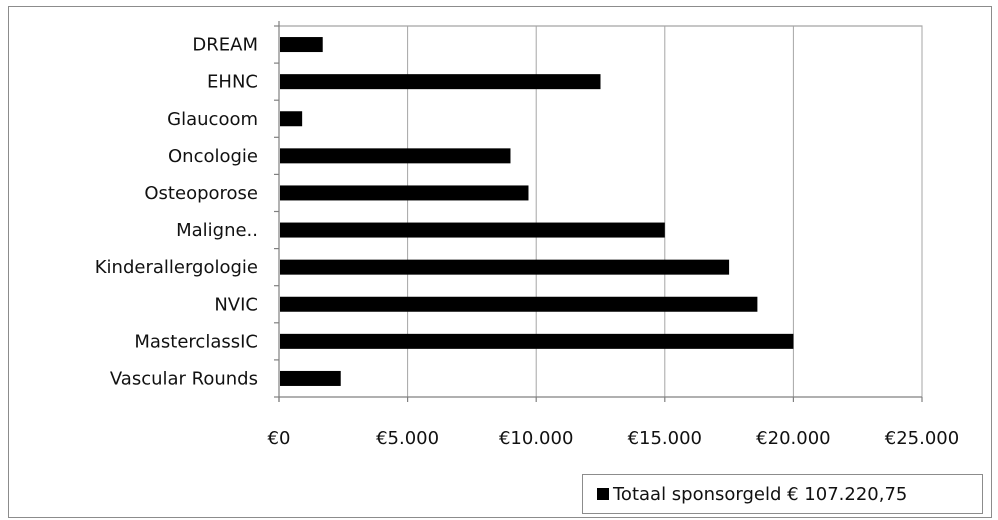  Describe the element at coordinates (793, 438) in the screenshot. I see `x-tick-label: €20.000` at that location.